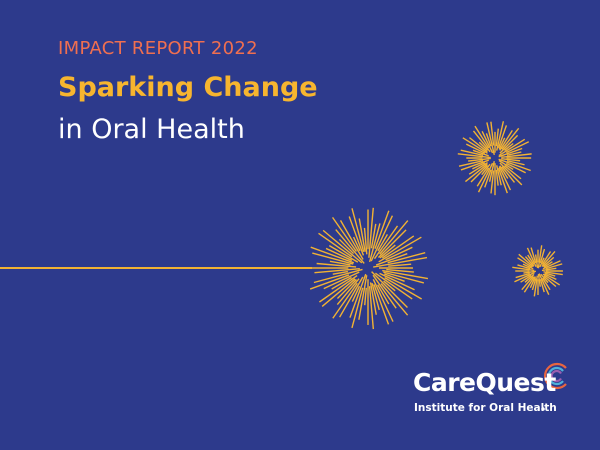  Describe the element at coordinates (485, 408) in the screenshot. I see `logo-tagline: Institute for Oral Health` at that location.